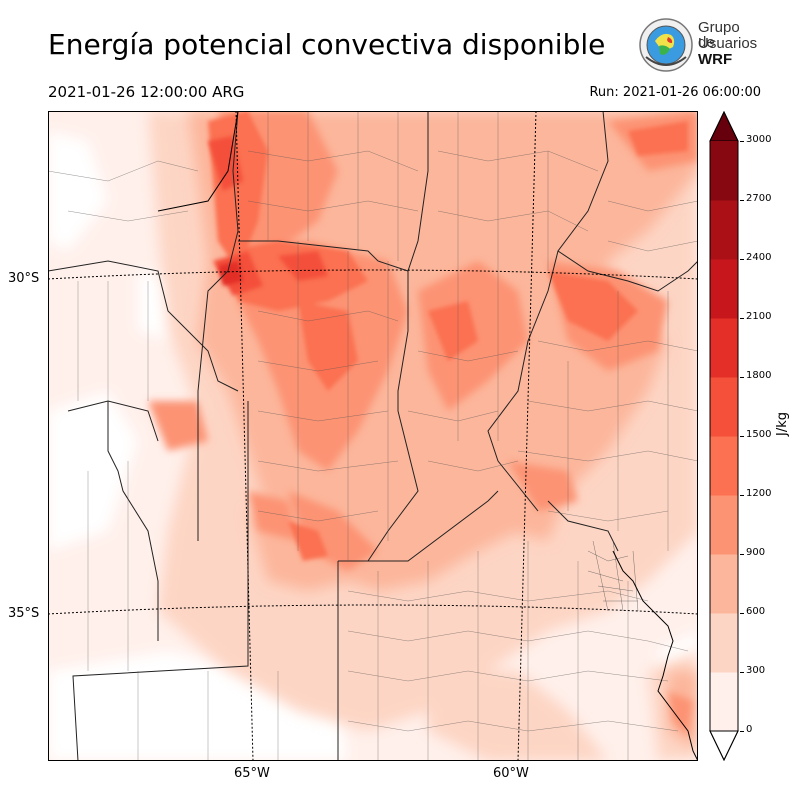 This screenshot has height=800, width=800. What do you see at coordinates (759, 375) in the screenshot?
I see `colorbar-tick-label: 1800` at bounding box center [759, 375].